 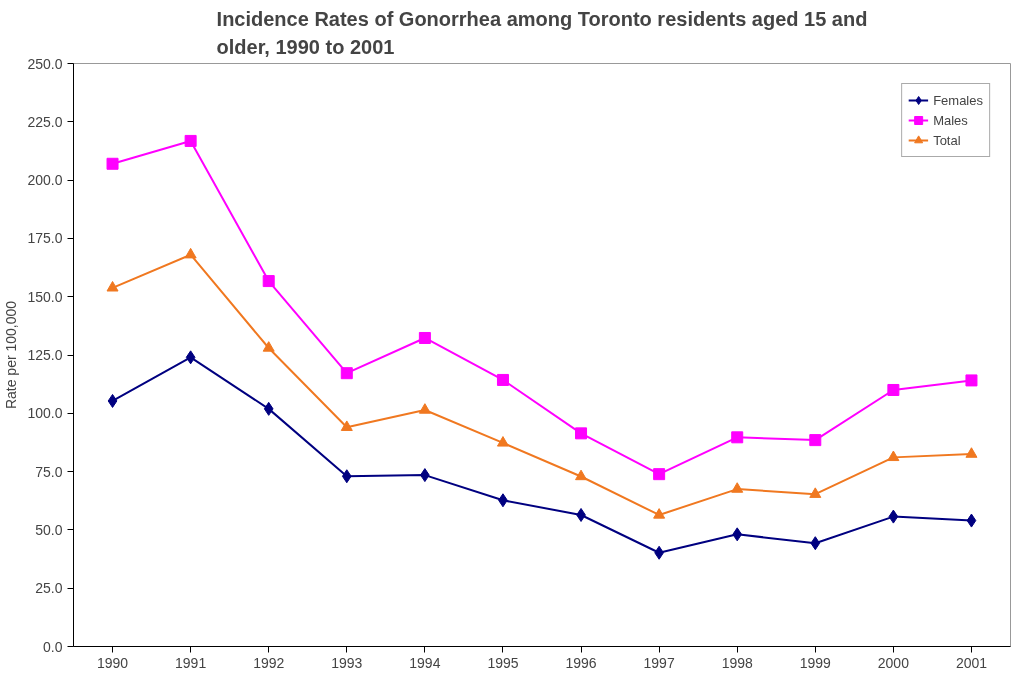 What do you see at coordinates (45, 296) in the screenshot?
I see `y-tick-label: 150.0` at bounding box center [45, 296].